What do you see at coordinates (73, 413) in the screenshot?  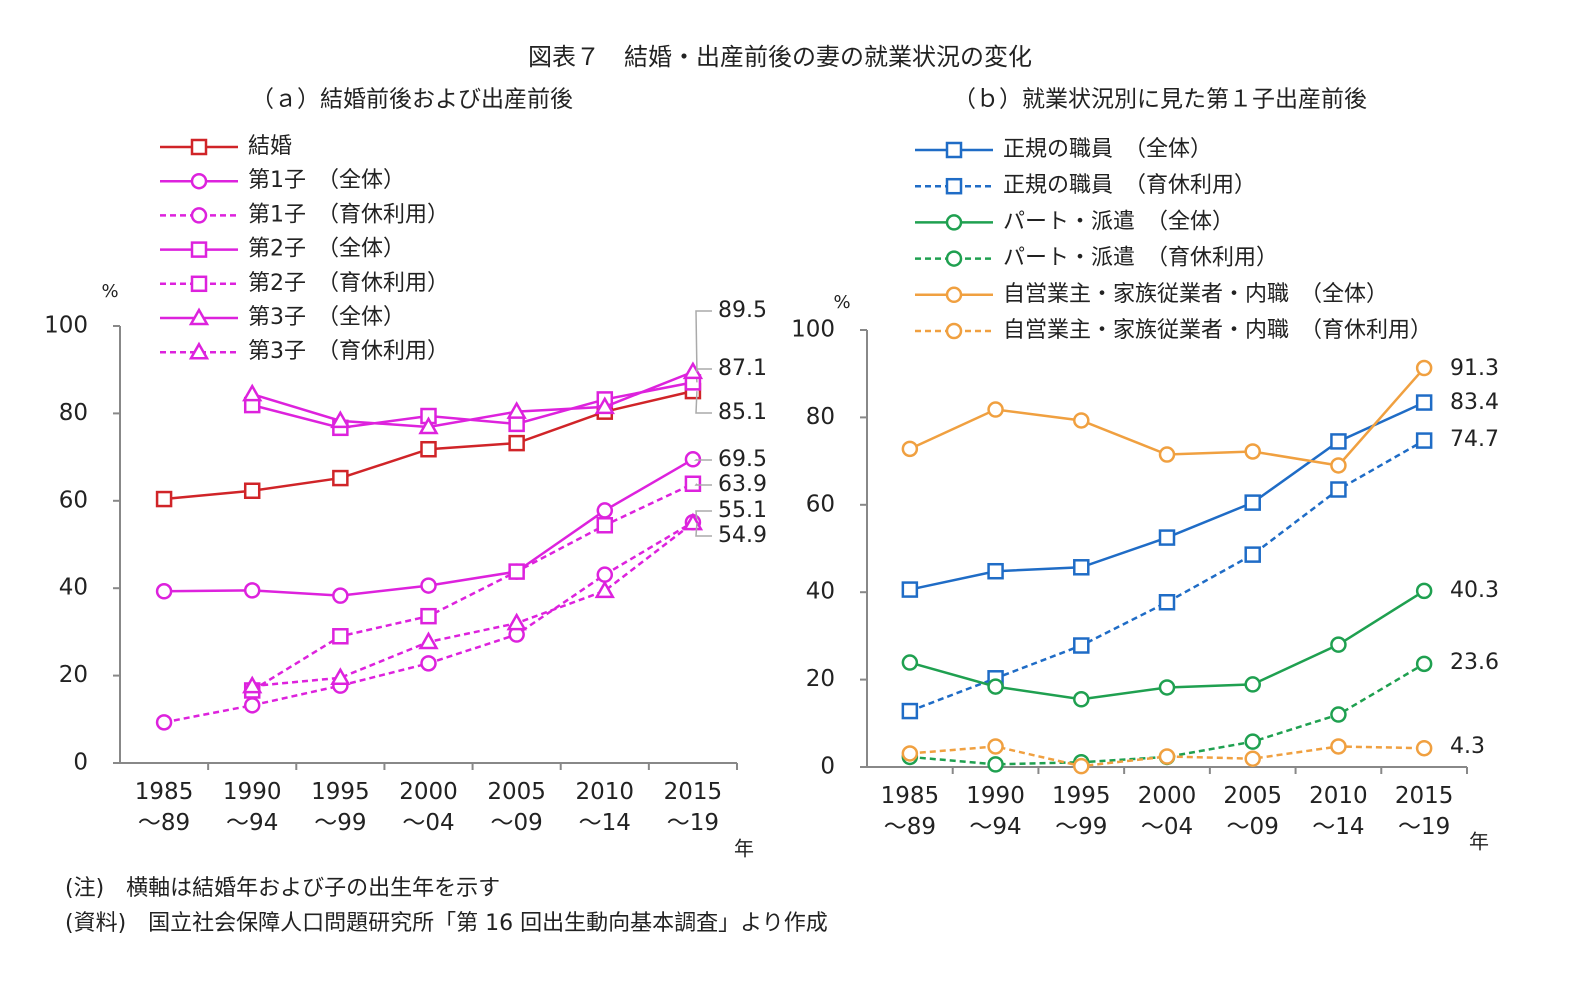 I see `y-tick-label: 80` at bounding box center [73, 413].